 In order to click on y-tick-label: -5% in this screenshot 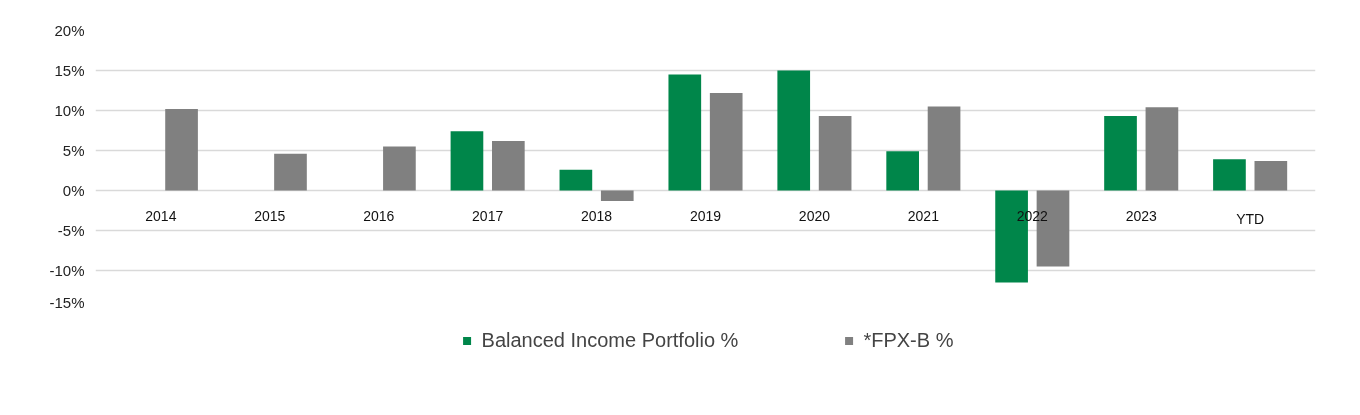, I will do `click(71, 230)`.